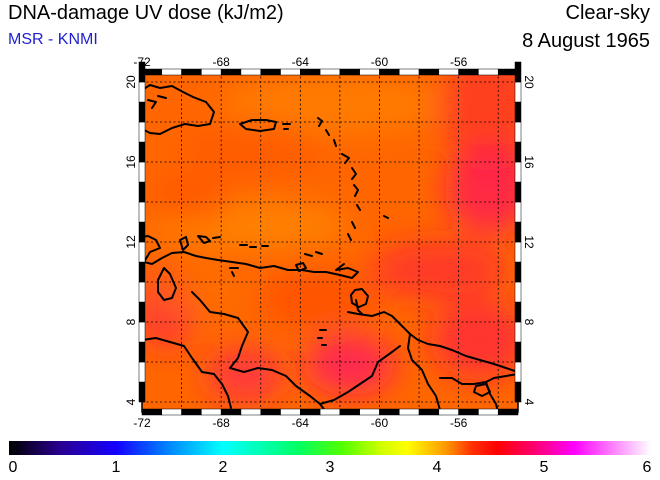  I want to click on colorbar-tick-label: 1, so click(116, 467).